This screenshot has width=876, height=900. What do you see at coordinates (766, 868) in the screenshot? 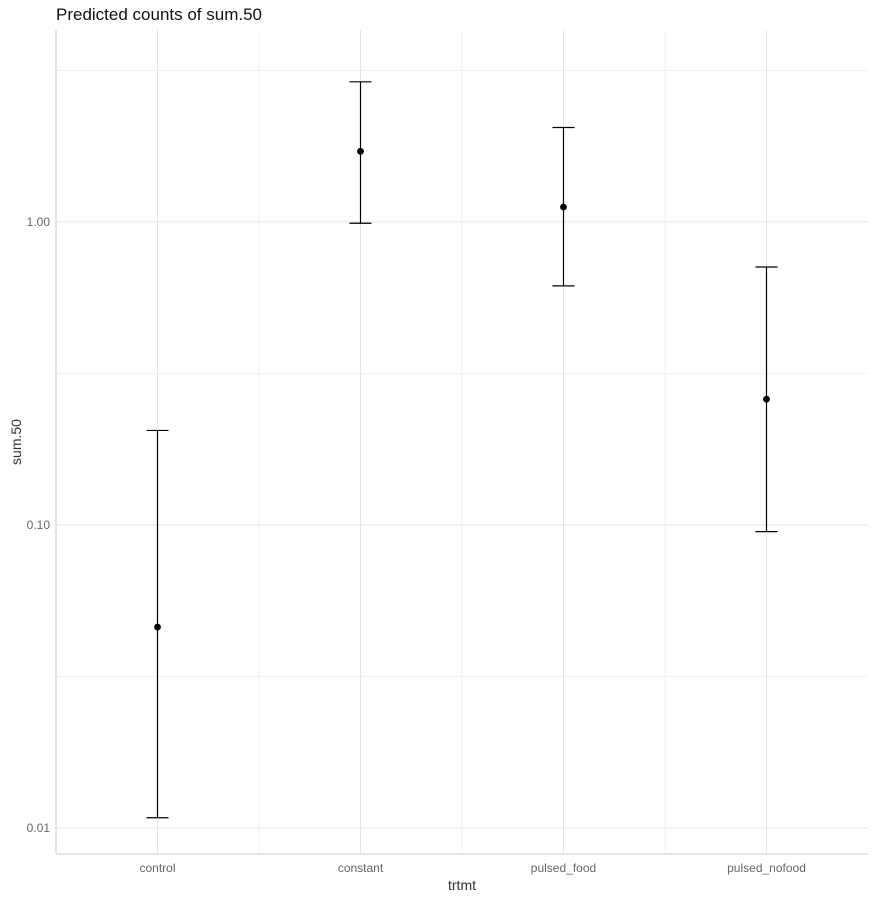
I see `x-tick-label: pulsed_nofood` at bounding box center [766, 868].